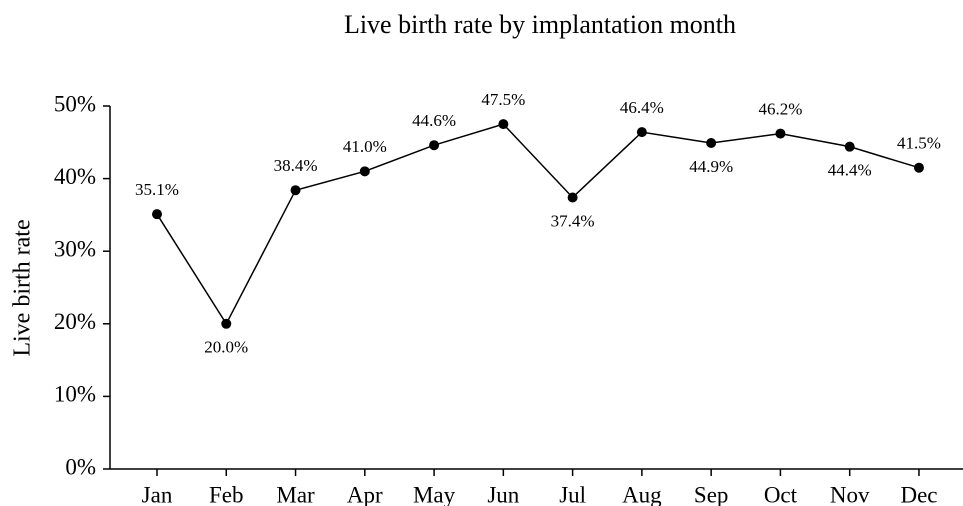  I want to click on x-tick-label: Nov, so click(850, 494).